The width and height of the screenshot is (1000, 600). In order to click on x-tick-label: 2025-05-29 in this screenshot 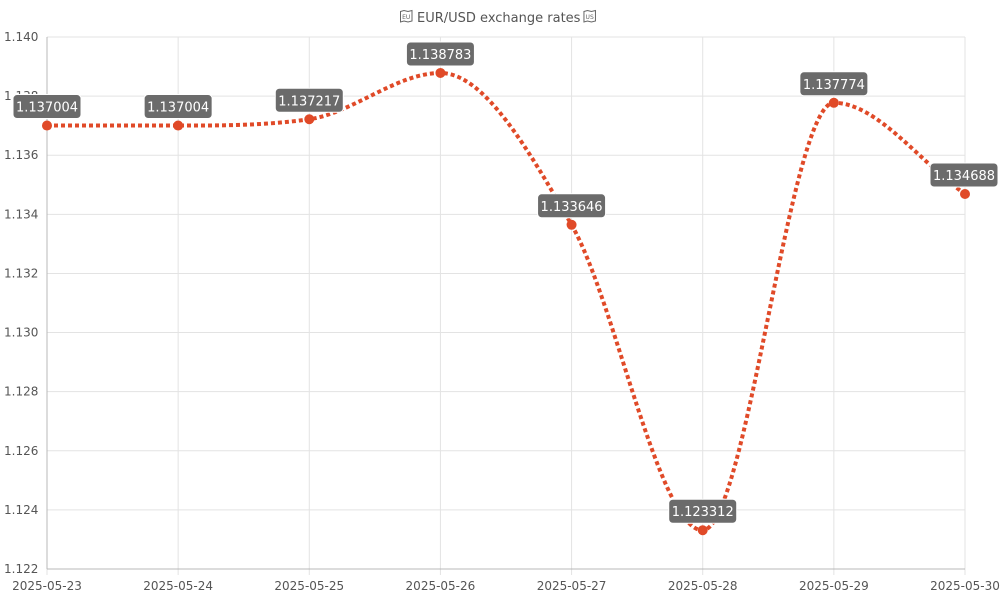, I will do `click(834, 586)`.